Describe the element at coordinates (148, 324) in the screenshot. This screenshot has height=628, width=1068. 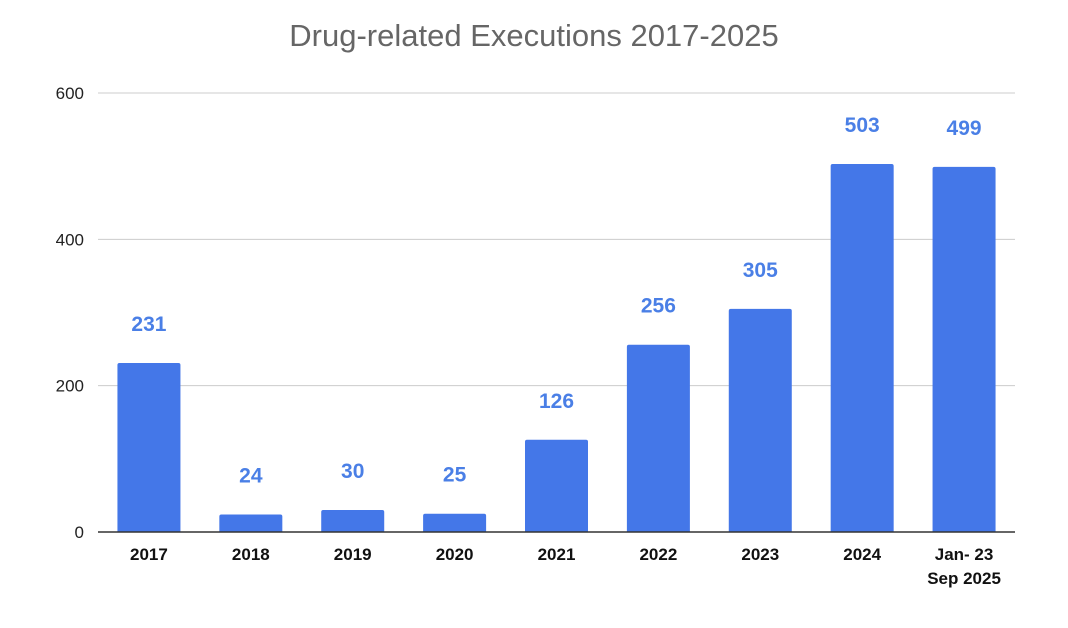
I see `data-label: 231` at that location.